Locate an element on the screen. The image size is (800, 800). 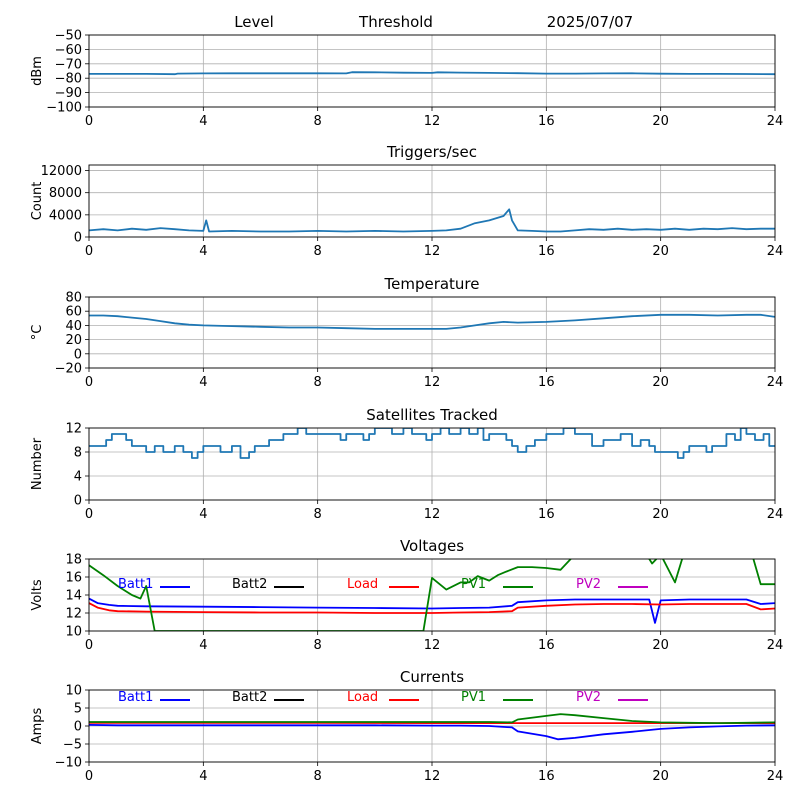
y-tick-label: −70 is located at coordinates (68, 64).